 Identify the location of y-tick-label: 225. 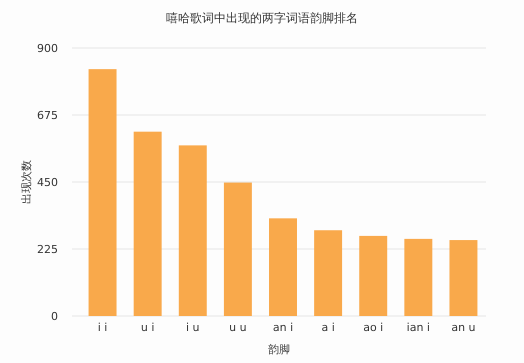
(47, 249).